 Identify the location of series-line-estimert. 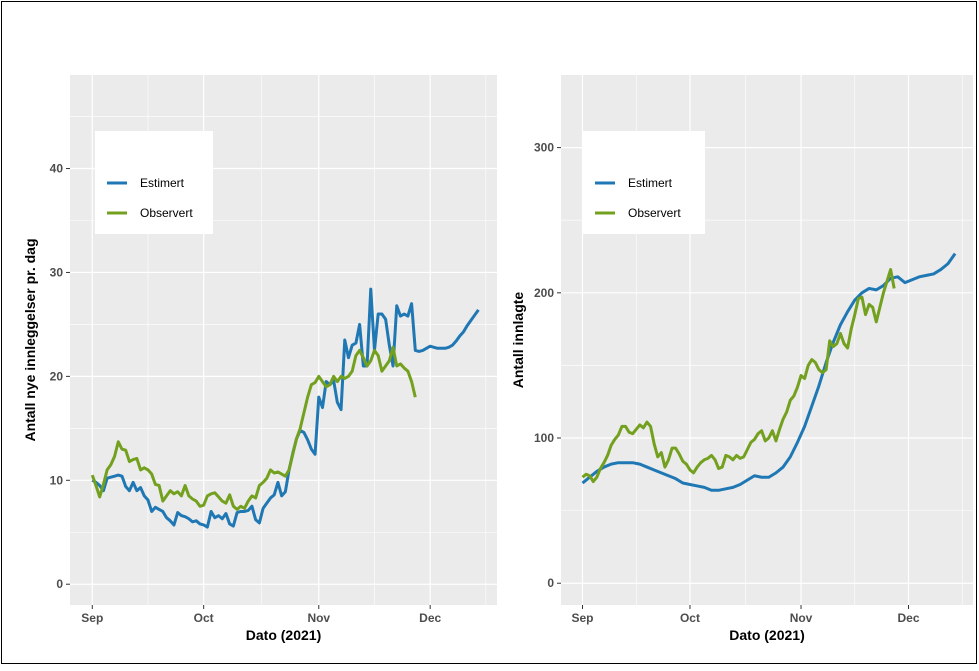
(285, 408).